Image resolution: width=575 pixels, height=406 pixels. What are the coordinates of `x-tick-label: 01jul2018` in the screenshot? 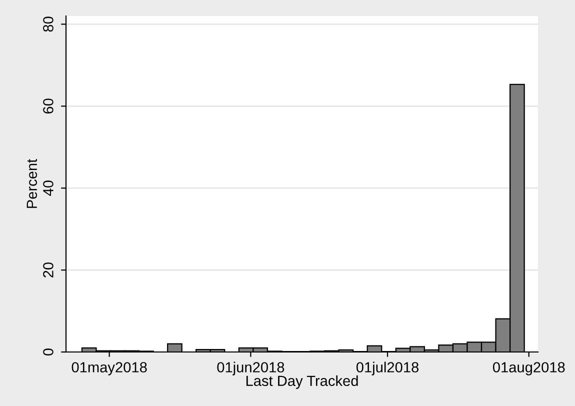 It's located at (387, 369).